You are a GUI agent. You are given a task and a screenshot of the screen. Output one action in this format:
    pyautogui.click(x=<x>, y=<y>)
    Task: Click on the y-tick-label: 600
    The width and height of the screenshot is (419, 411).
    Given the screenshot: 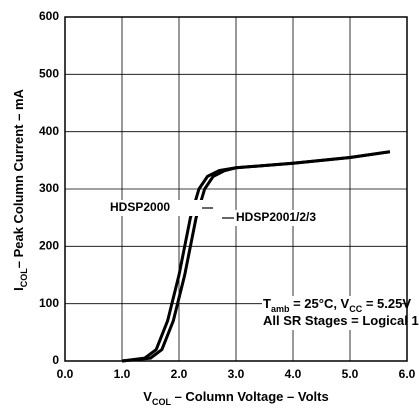 What is the action you would take?
    pyautogui.click(x=49, y=16)
    